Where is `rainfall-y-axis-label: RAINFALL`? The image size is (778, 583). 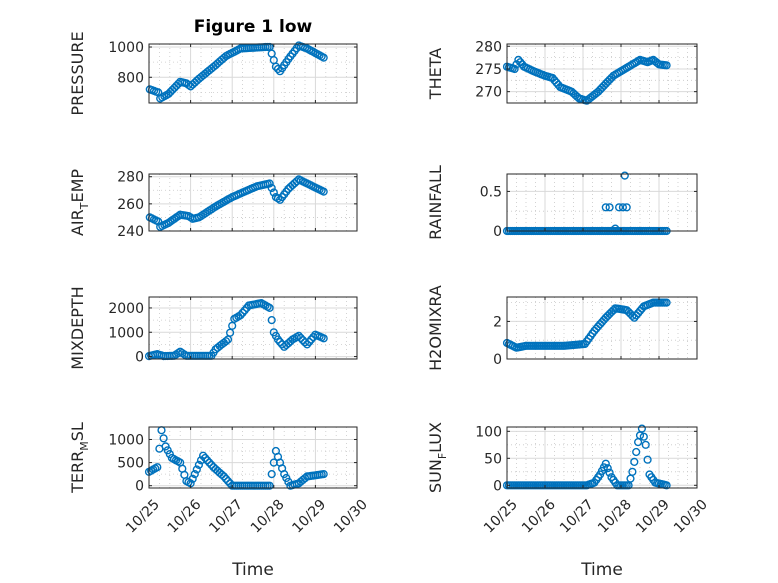 rainfall-y-axis-label: RAINFALL is located at coordinates (435, 202).